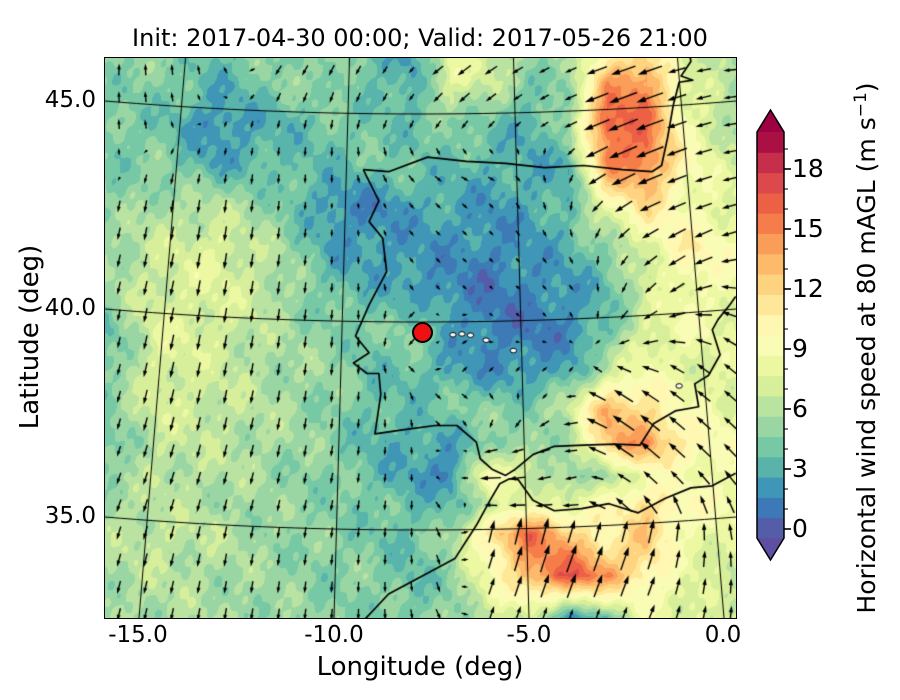  What do you see at coordinates (70, 308) in the screenshot?
I see `y-tick-40: 40.0` at bounding box center [70, 308].